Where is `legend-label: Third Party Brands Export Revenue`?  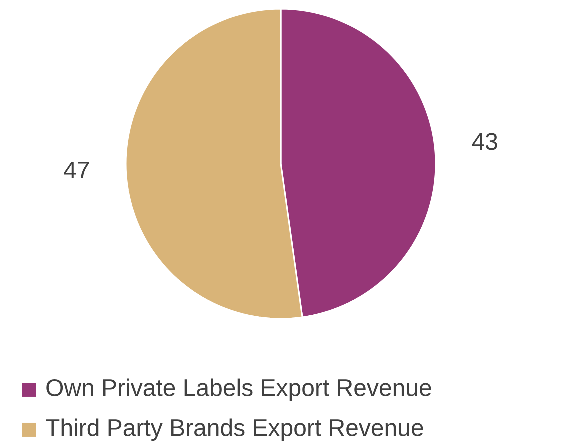 legend-label: Third Party Brands Export Revenue is located at coordinates (235, 430).